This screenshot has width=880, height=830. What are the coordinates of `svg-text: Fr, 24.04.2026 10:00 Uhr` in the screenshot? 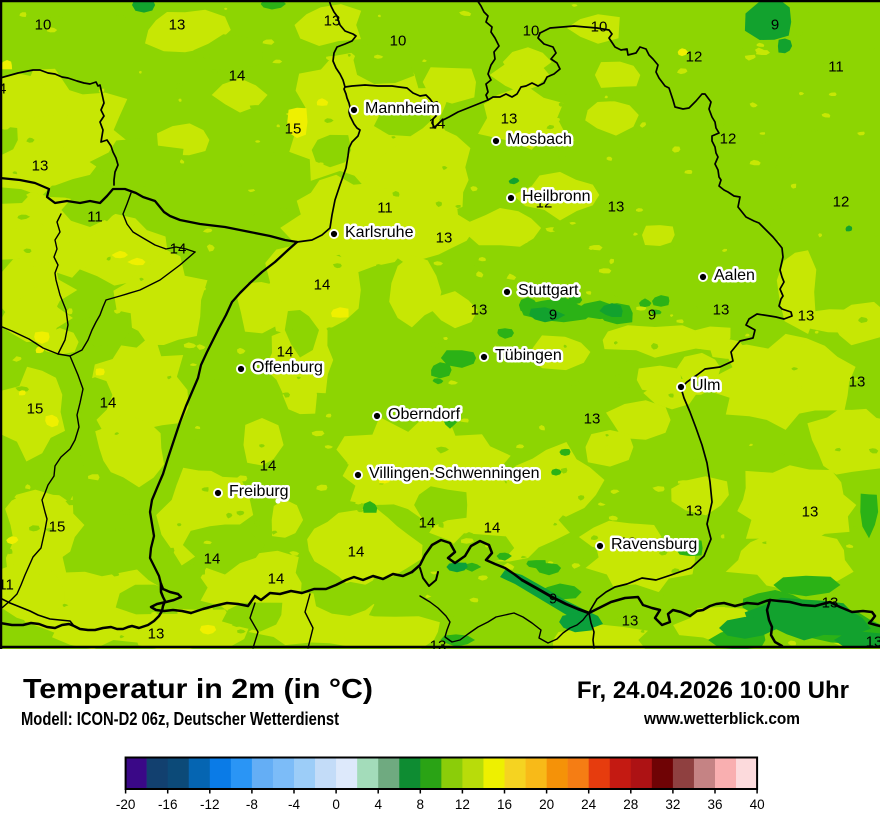 It's located at (713, 690).